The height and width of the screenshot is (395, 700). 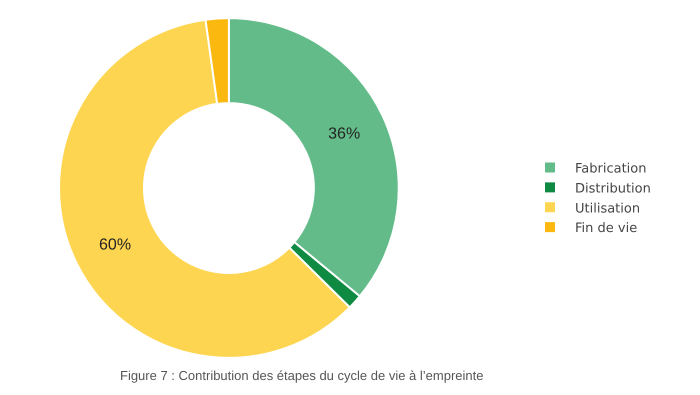 What do you see at coordinates (613, 188) in the screenshot?
I see `legend-label: Distribution` at bounding box center [613, 188].